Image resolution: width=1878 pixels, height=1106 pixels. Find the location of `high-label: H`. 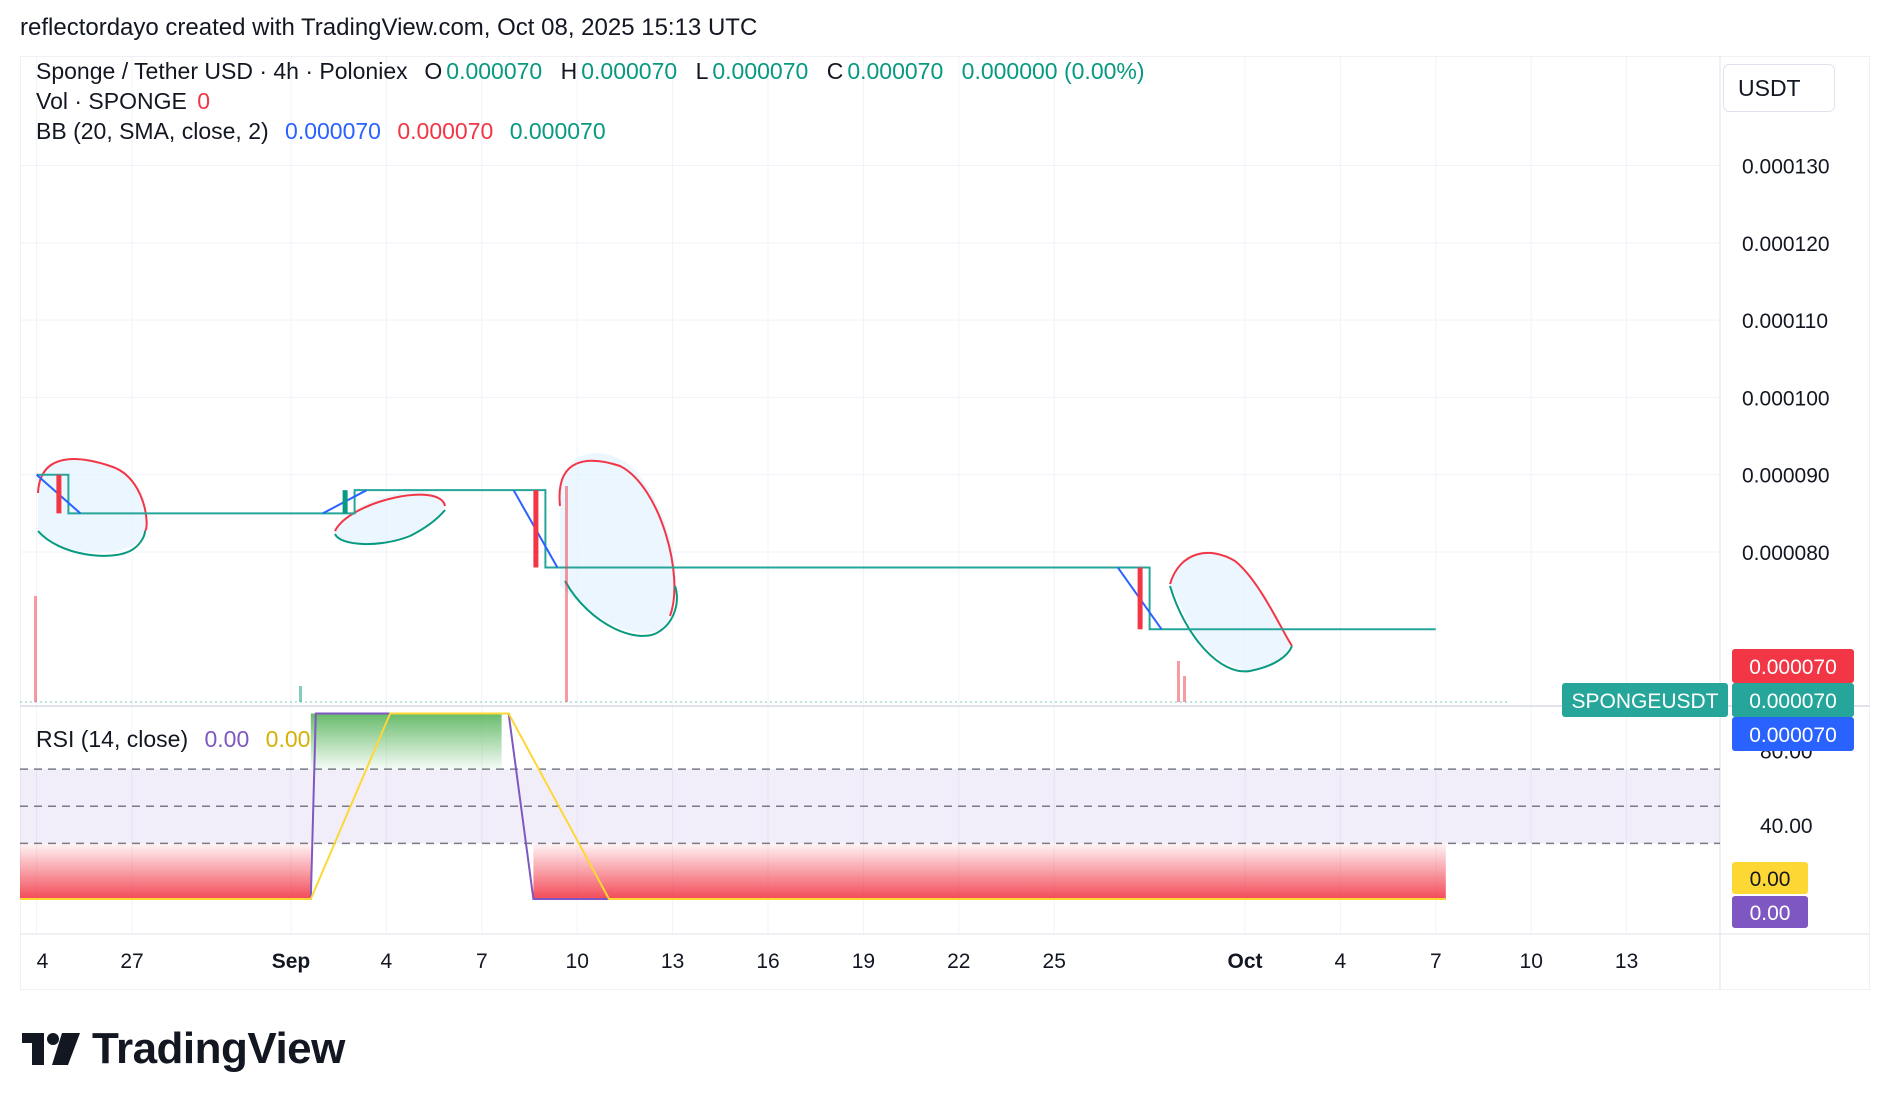

high-label: H is located at coordinates (569, 71).